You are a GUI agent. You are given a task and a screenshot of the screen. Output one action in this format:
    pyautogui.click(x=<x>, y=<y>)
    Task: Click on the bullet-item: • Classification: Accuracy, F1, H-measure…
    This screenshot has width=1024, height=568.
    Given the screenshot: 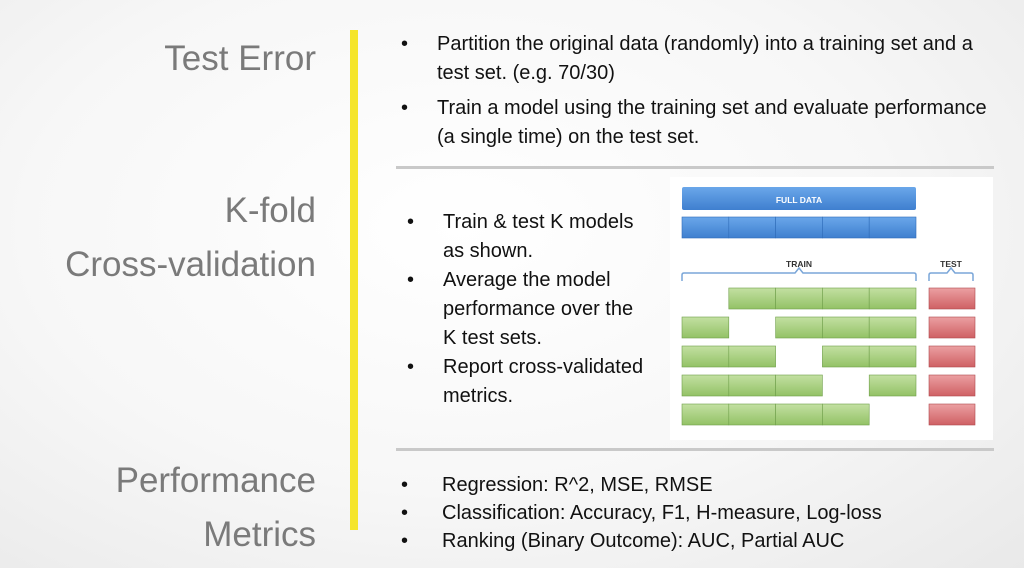 What is the action you would take?
    pyautogui.click(x=697, y=513)
    